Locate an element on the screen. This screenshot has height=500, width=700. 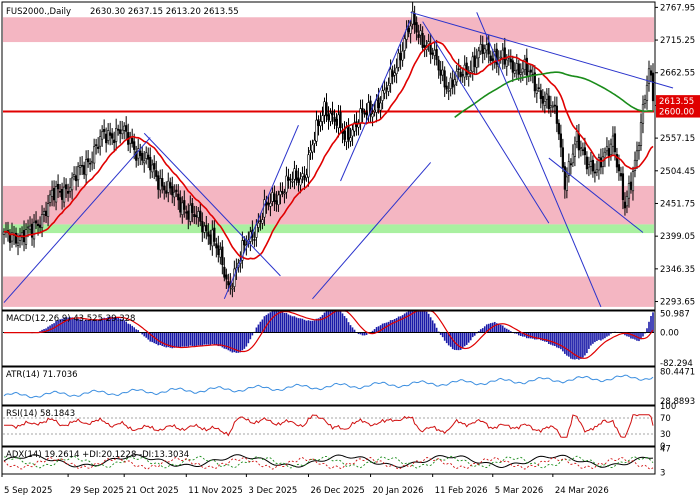
rsi-label: RSI(14) 58.1843 is located at coordinates (40, 414).